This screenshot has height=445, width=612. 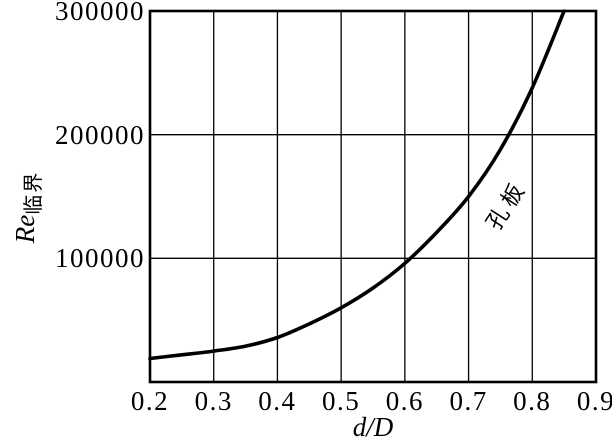 I want to click on y-axis-title: Re临界, so click(x=25, y=207).